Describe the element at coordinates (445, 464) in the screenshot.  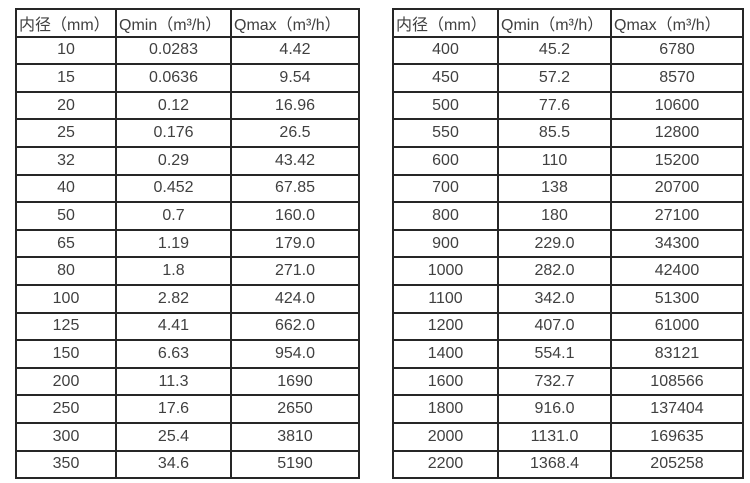
I see `diameter-cell: 2200` at that location.